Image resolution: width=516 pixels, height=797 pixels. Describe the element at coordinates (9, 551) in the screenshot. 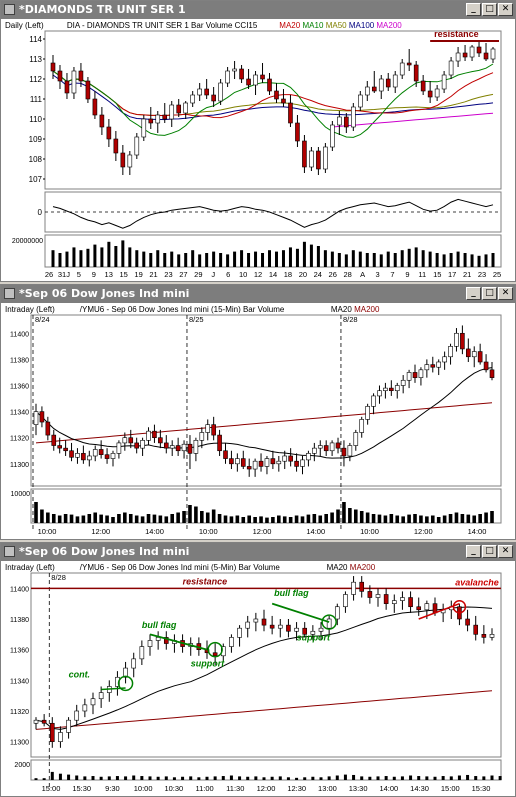

I see `chart-window-icon` at that location.